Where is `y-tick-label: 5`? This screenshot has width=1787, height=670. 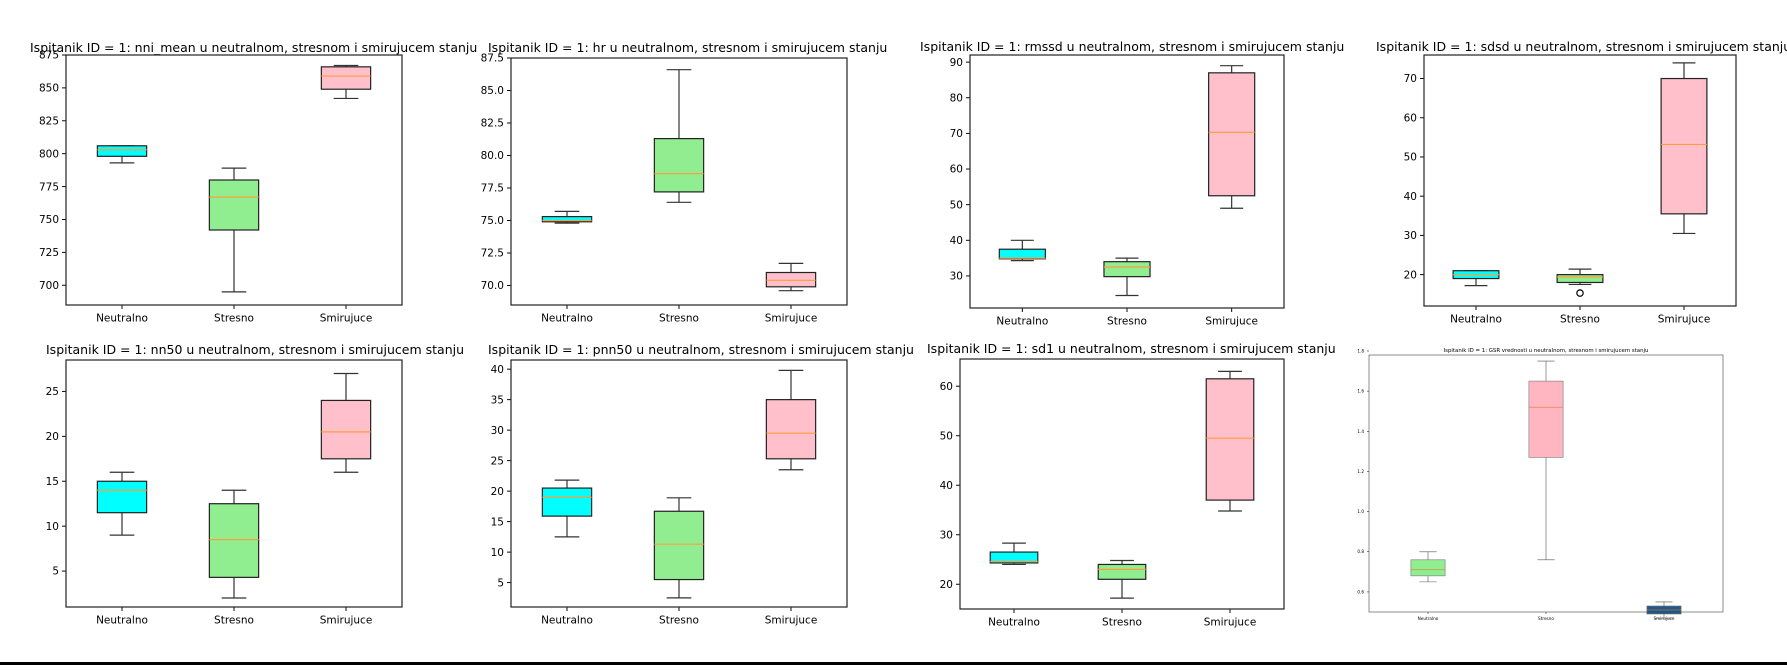
y-tick-label: 5 is located at coordinates (55, 572).